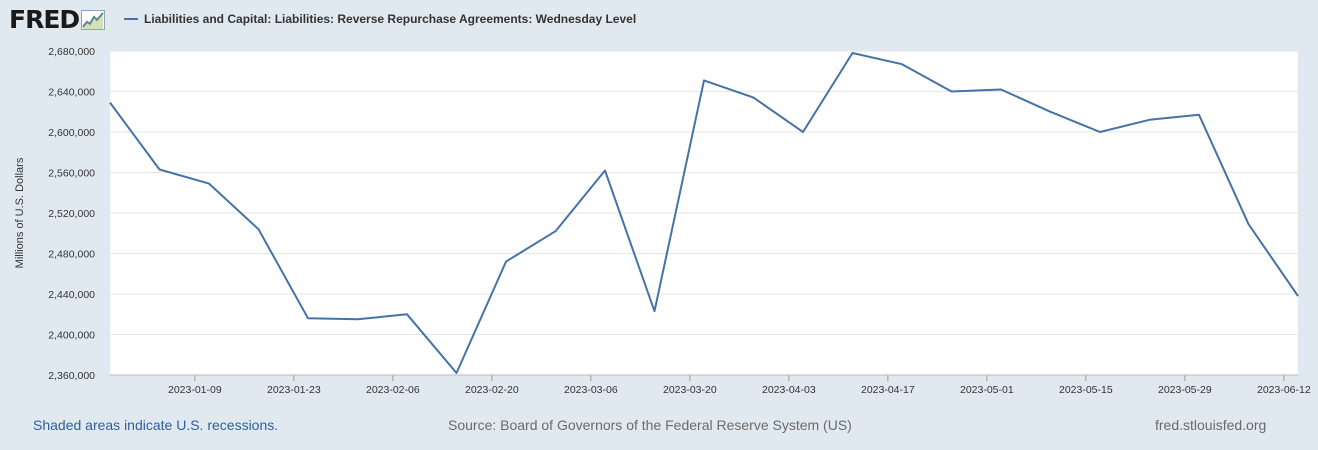 Image resolution: width=1318 pixels, height=450 pixels. Describe the element at coordinates (690, 390) in the screenshot. I see `x-tick-label: 2023-03-20` at that location.